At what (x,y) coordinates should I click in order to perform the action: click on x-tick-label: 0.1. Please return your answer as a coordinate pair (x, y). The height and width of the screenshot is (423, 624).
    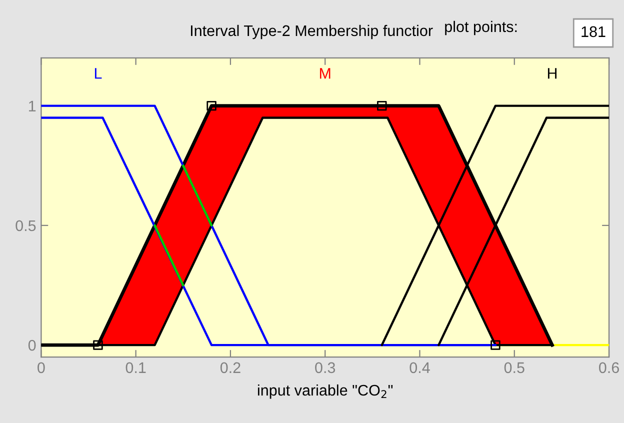
    Looking at the image, I should click on (136, 368).